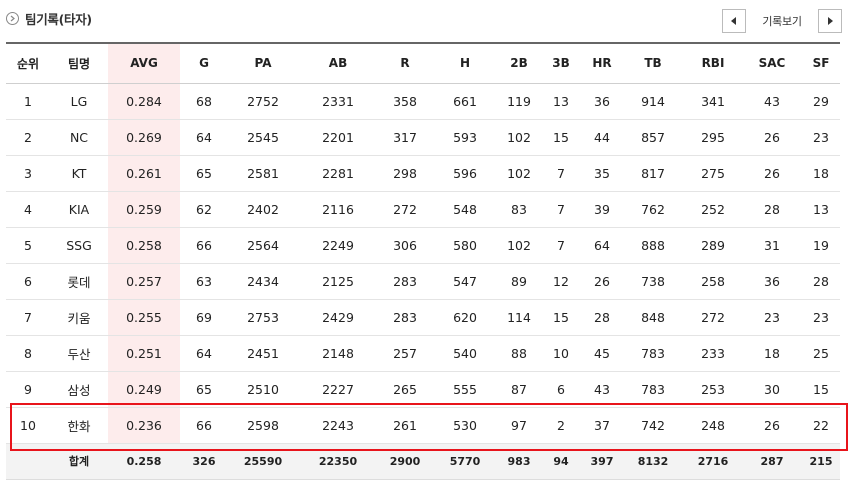  Describe the element at coordinates (782, 21) in the screenshot. I see `record-pager: 기록보기` at that location.